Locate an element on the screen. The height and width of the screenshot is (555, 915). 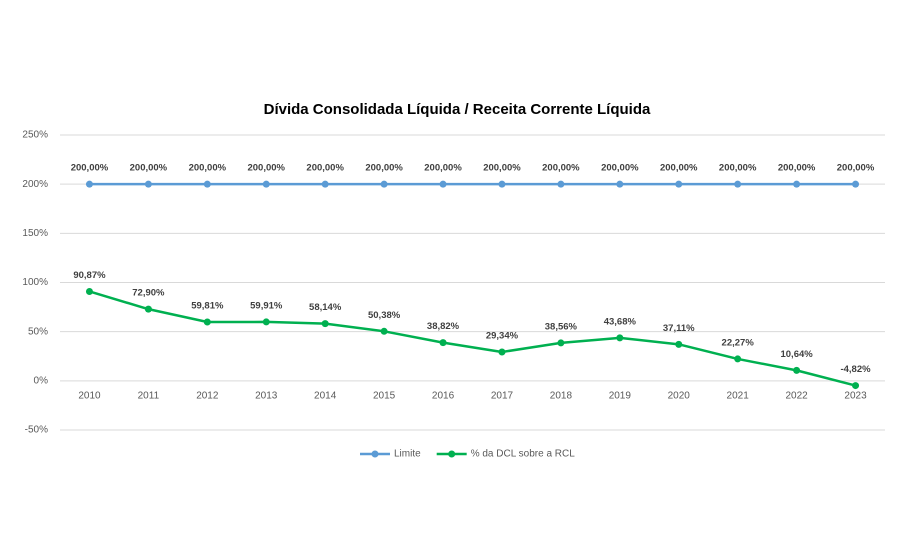
y-tick-label: -50% is located at coordinates (36, 430).